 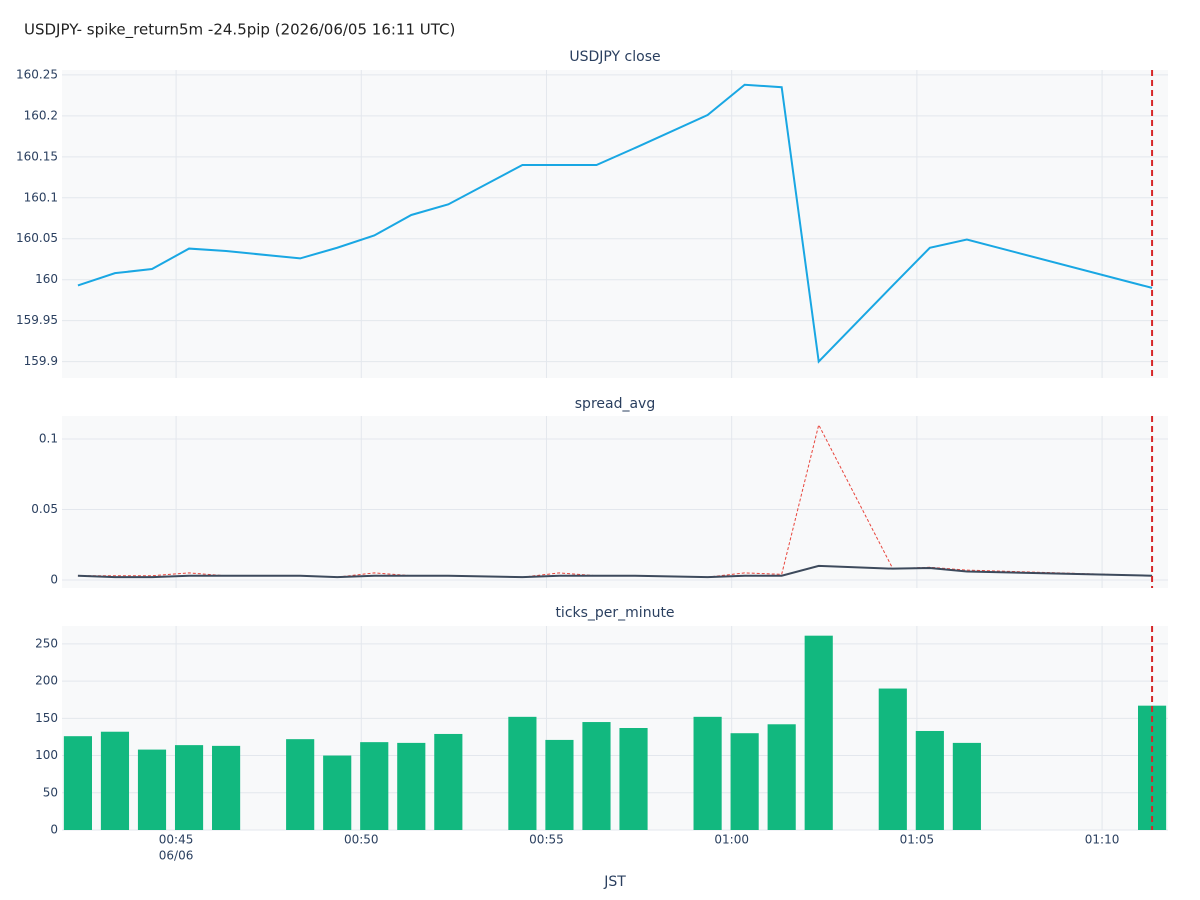 I want to click on y-tick-label: 160.1, so click(x=41, y=197).